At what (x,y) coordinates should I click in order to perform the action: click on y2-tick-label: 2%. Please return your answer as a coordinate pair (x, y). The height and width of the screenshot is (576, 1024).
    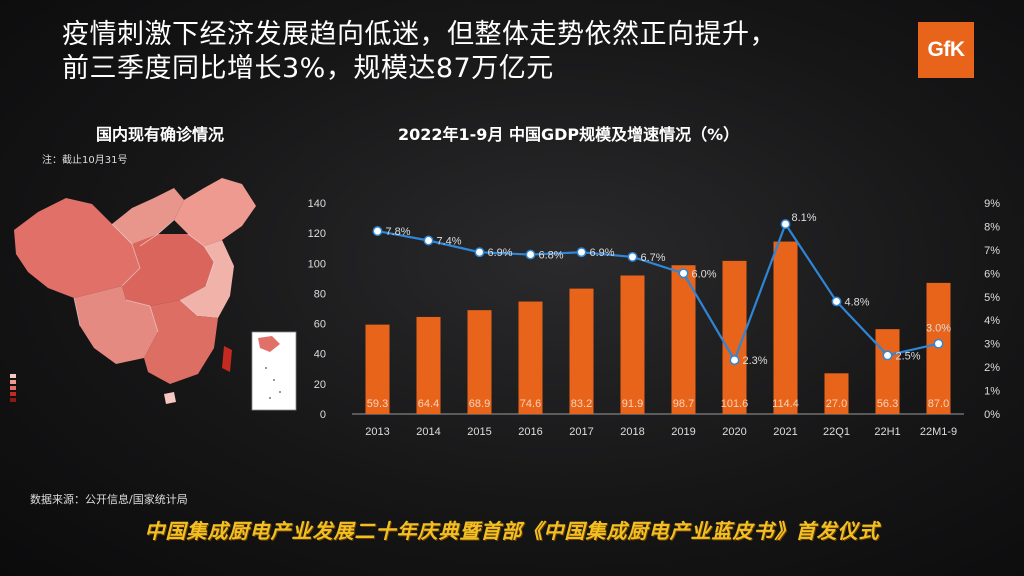
    Looking at the image, I should click on (992, 368).